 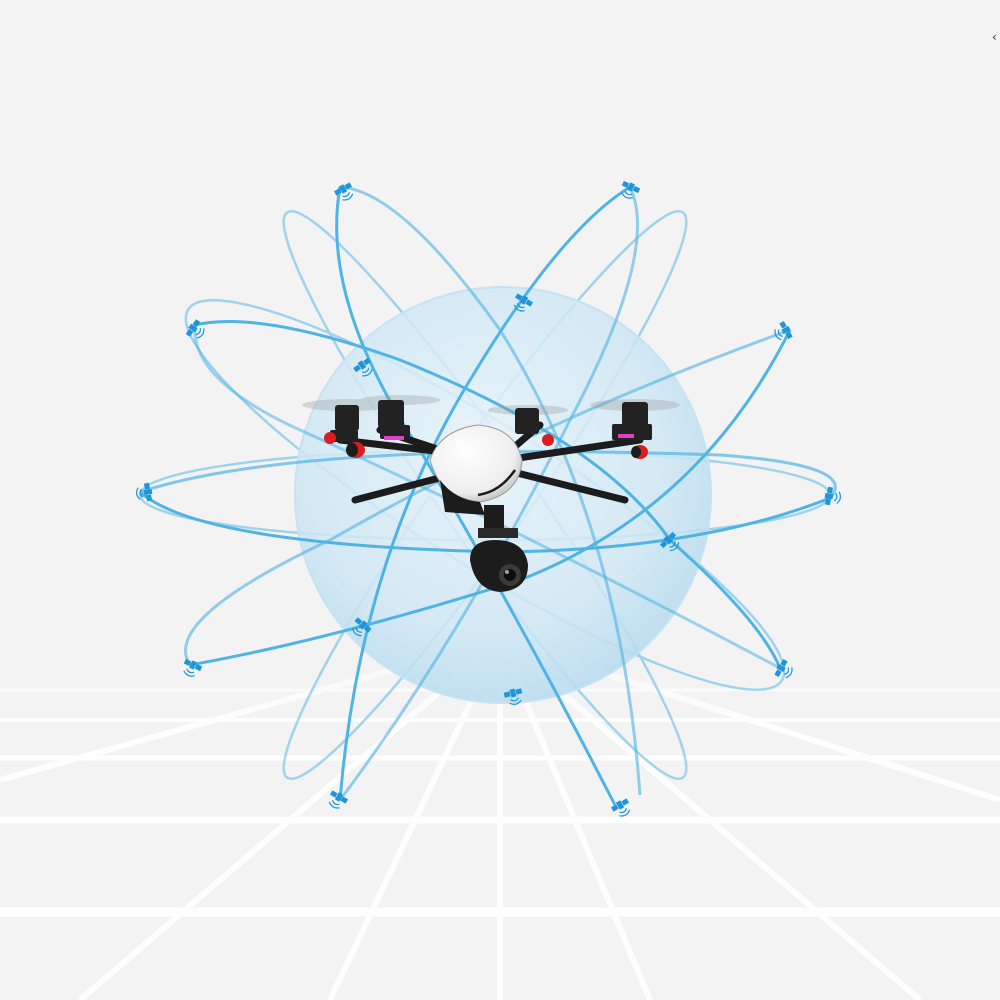 I want to click on corner-artifact: ‹, so click(x=994, y=37).